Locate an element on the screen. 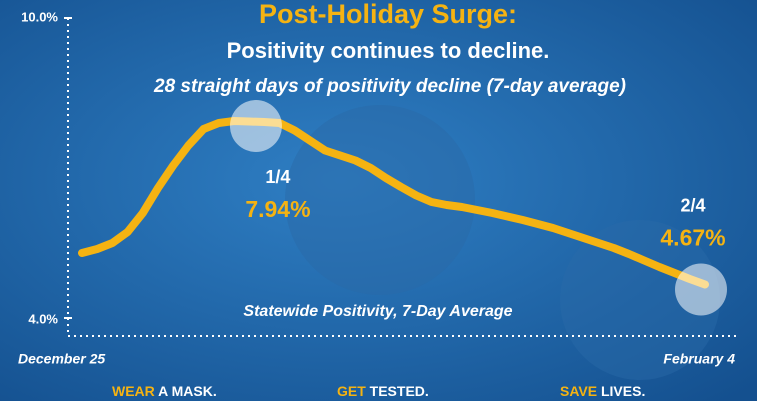 This screenshot has width=757, height=401. chart-title: Post-Holiday Surge: is located at coordinates (388, 14).